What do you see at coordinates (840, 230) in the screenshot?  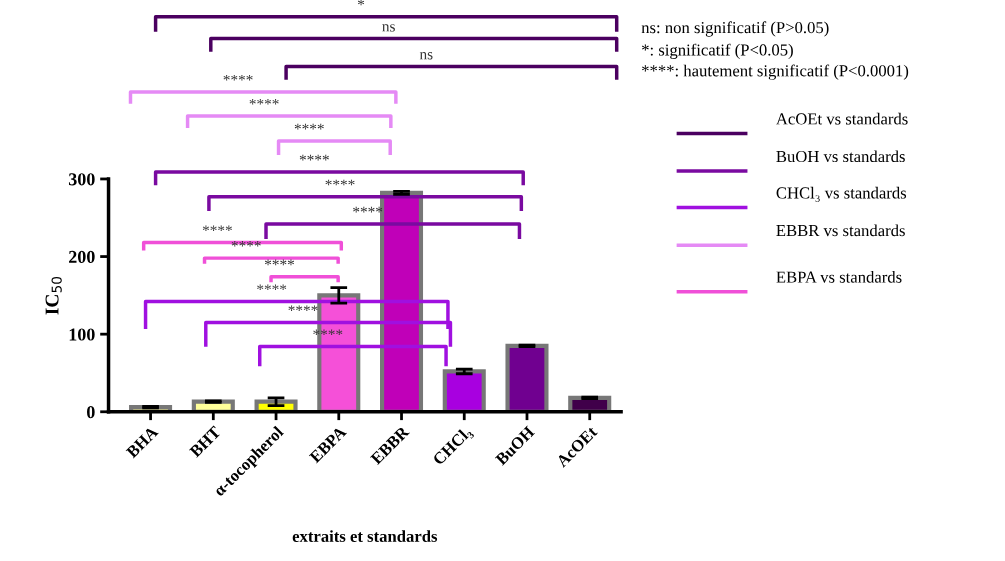 I see `text: EBBR vs standards` at bounding box center [840, 230].